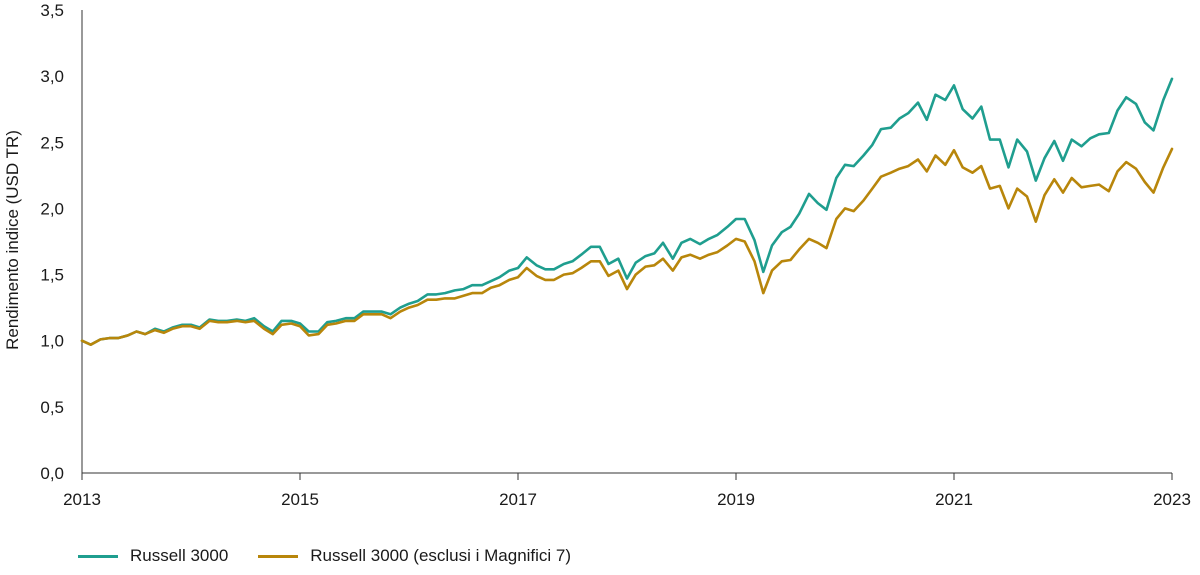 The width and height of the screenshot is (1200, 575). What do you see at coordinates (954, 499) in the screenshot?
I see `x-tick-label: 2021` at bounding box center [954, 499].